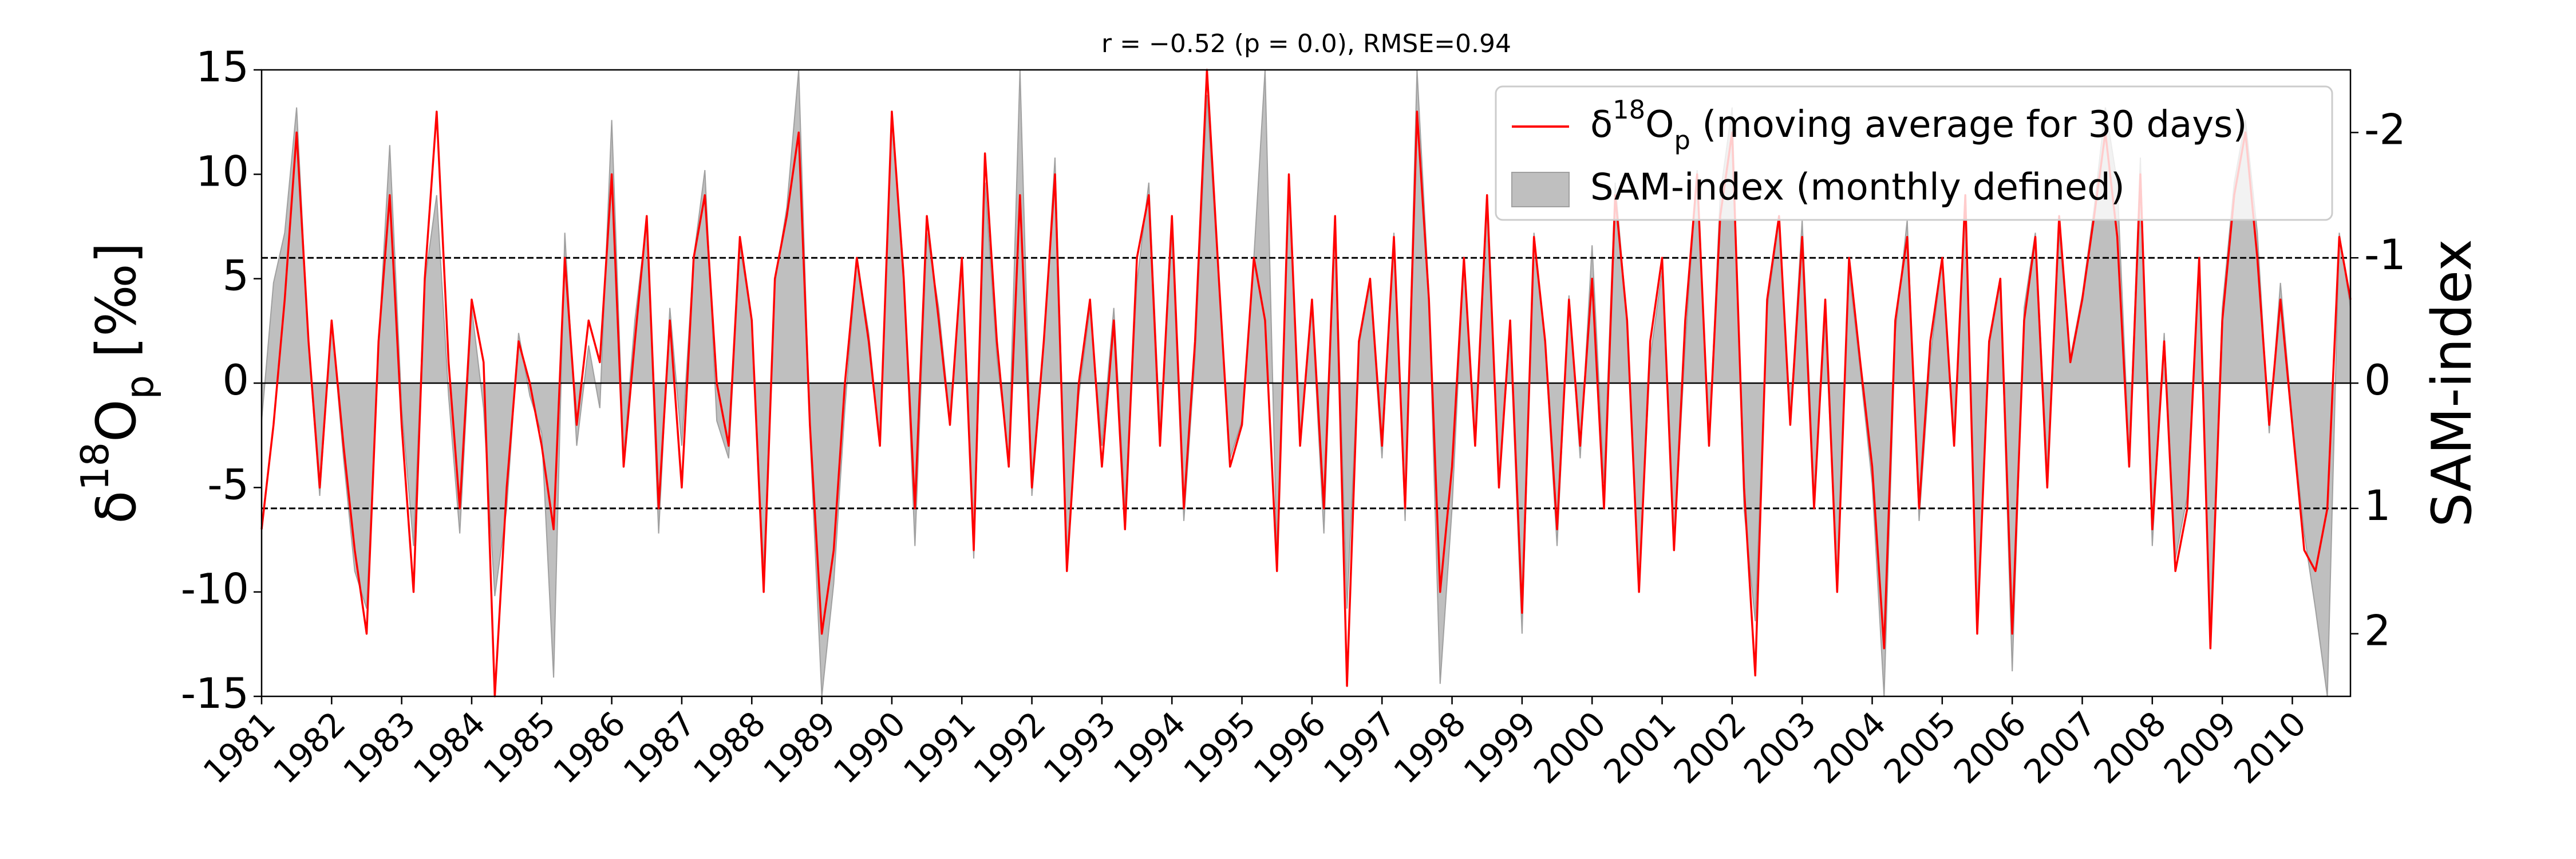 This screenshot has height=859, width=2576. Describe the element at coordinates (1079, 747) in the screenshot. I see `x-tick-label: 1993` at that location.